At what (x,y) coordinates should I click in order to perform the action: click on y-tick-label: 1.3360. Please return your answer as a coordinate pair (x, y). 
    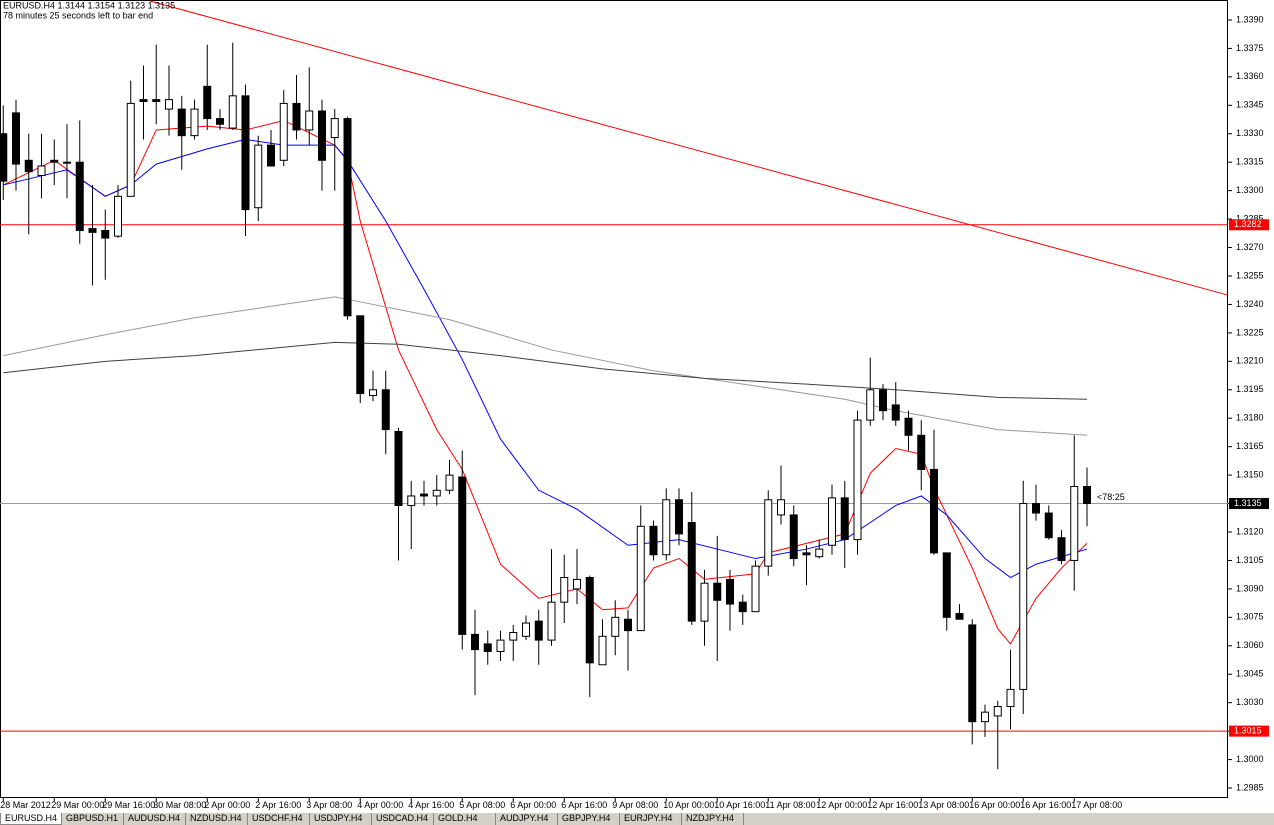
    Looking at the image, I should click on (1250, 76).